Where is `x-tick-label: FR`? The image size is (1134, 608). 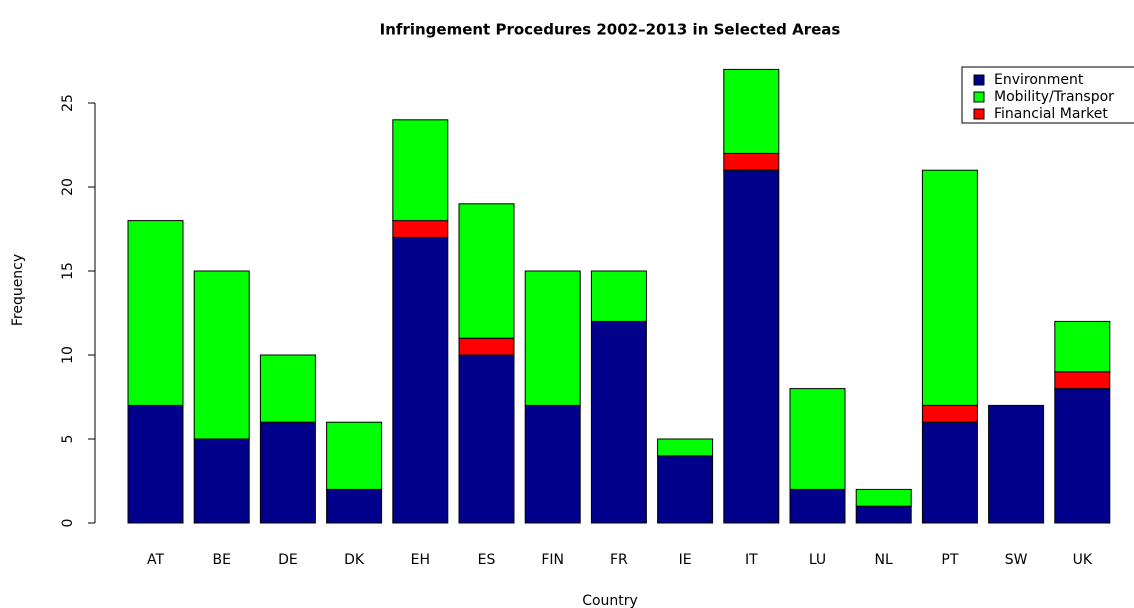 x-tick-label: FR is located at coordinates (619, 560).